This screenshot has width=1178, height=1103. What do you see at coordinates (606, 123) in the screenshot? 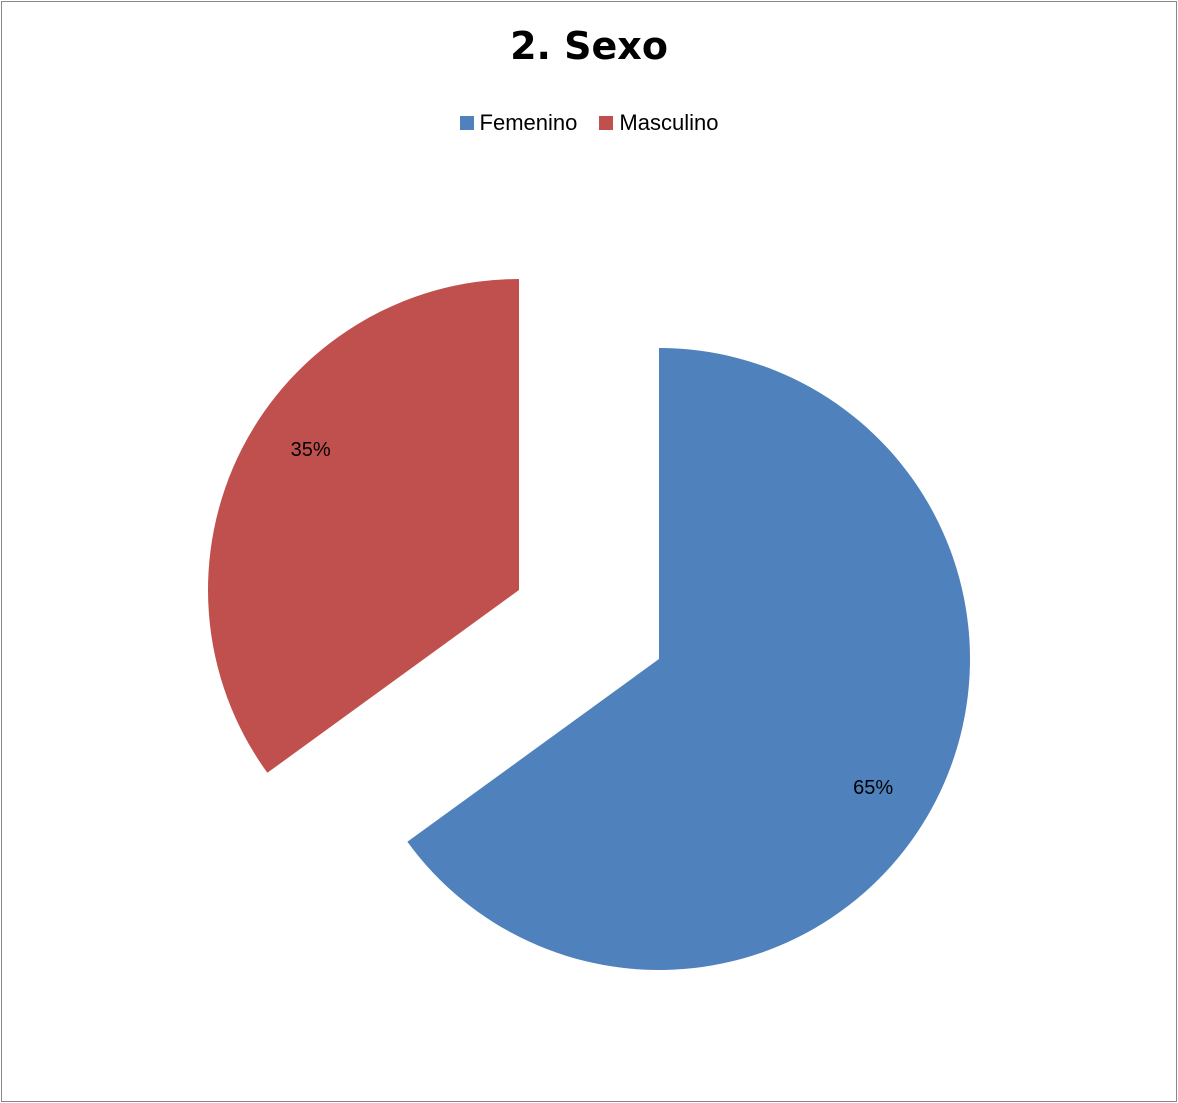
I see `legend-swatch-masculino` at bounding box center [606, 123].